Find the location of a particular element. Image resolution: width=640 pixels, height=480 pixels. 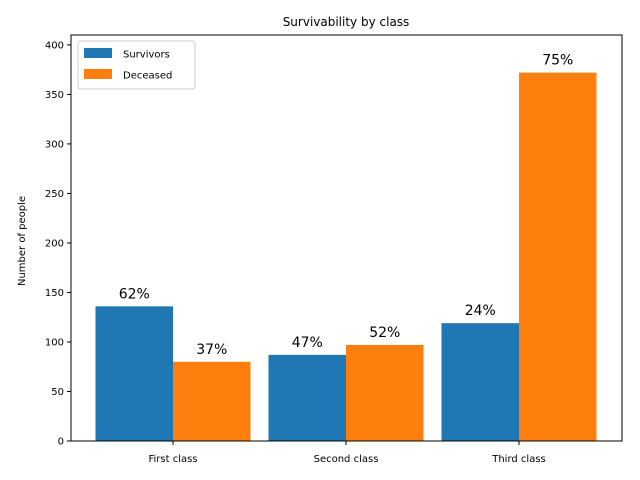

bar-survivors-first-class is located at coordinates (134, 373).